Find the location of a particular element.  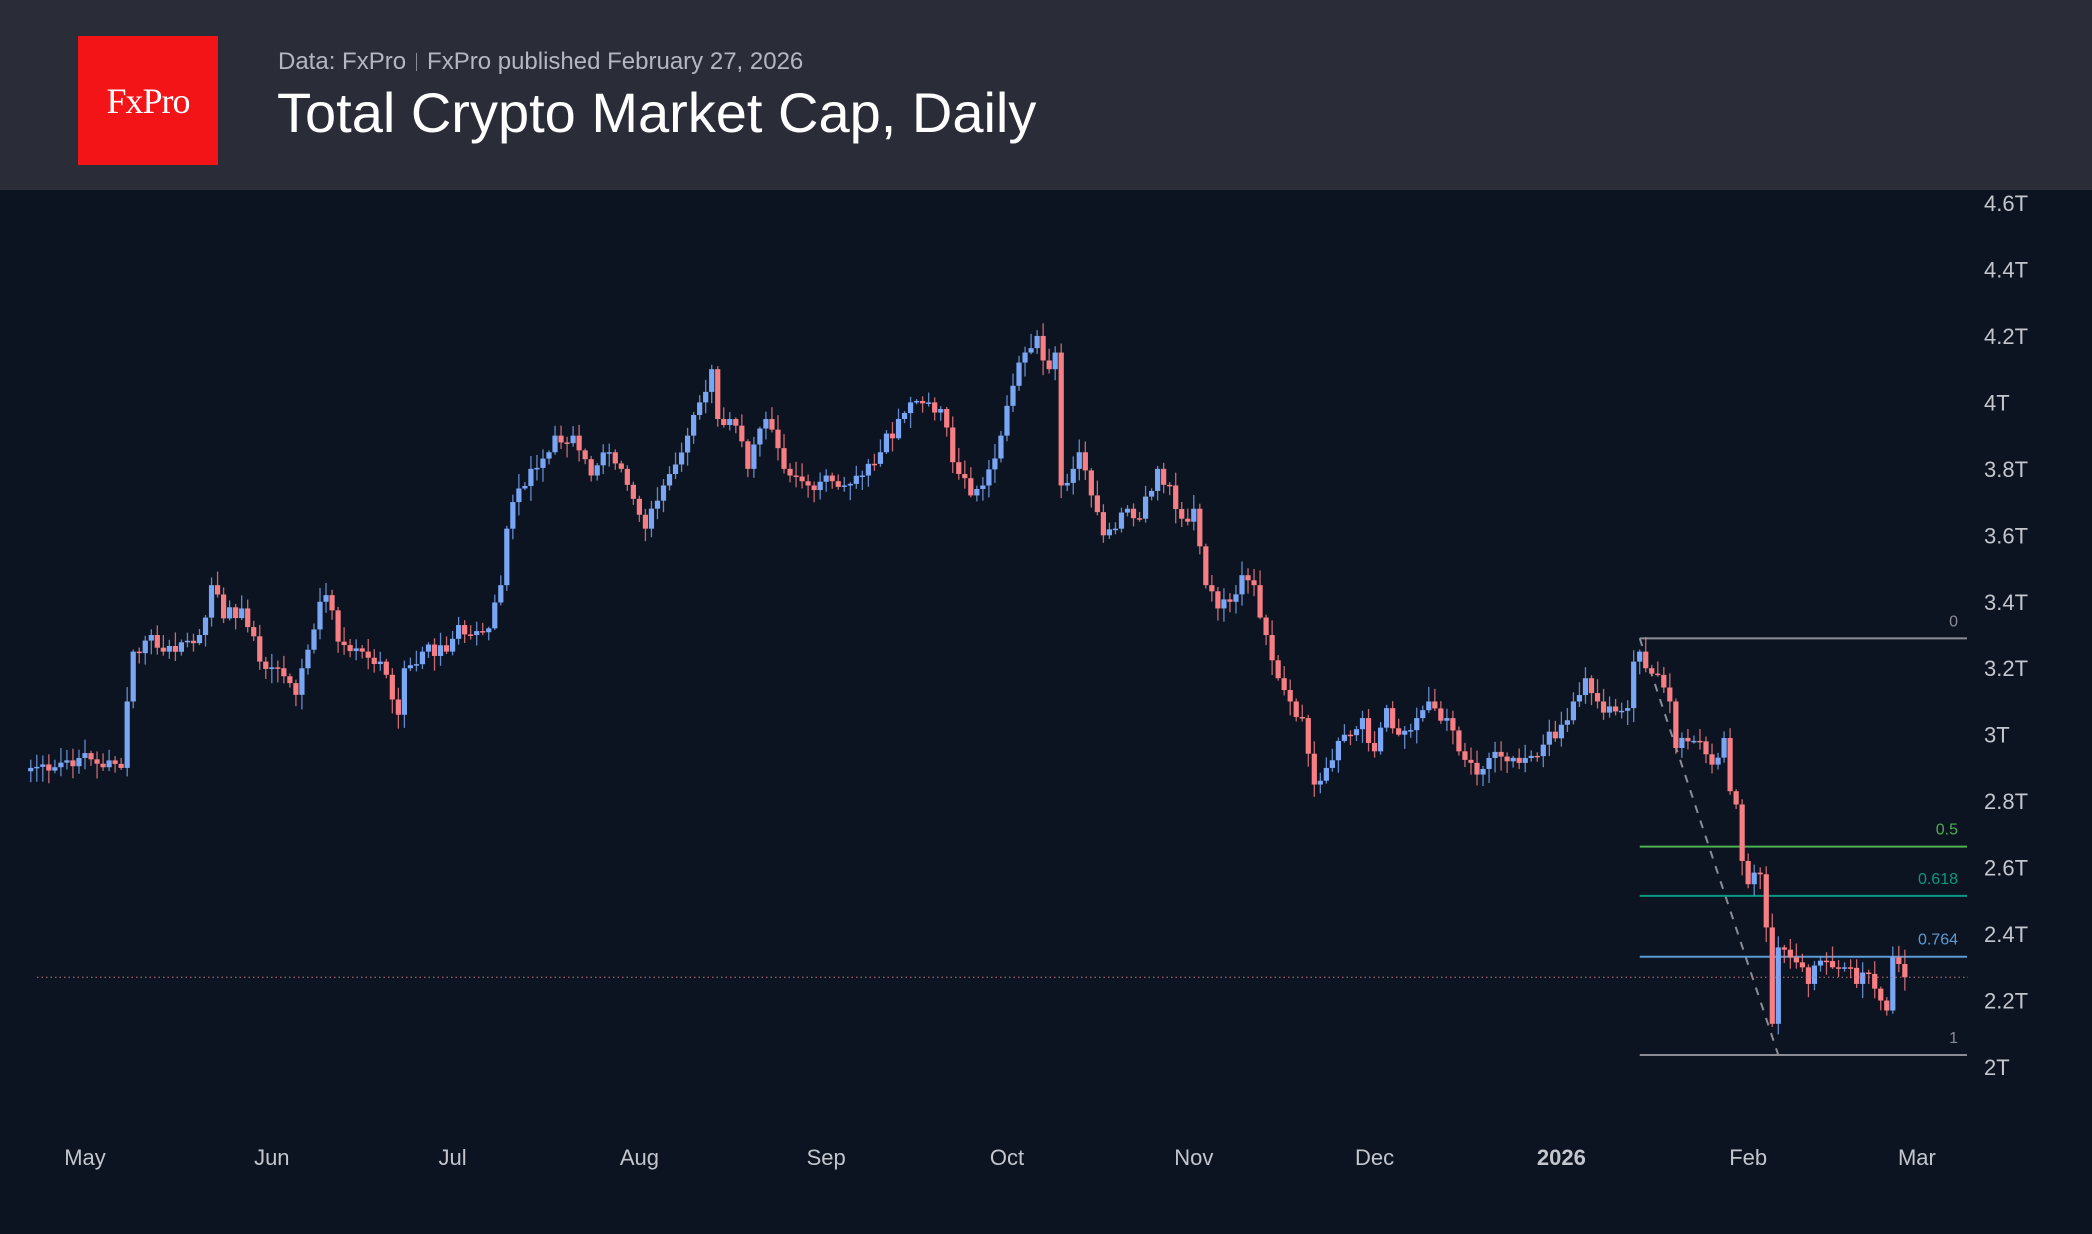

x-tick-label: May is located at coordinates (85, 1157).